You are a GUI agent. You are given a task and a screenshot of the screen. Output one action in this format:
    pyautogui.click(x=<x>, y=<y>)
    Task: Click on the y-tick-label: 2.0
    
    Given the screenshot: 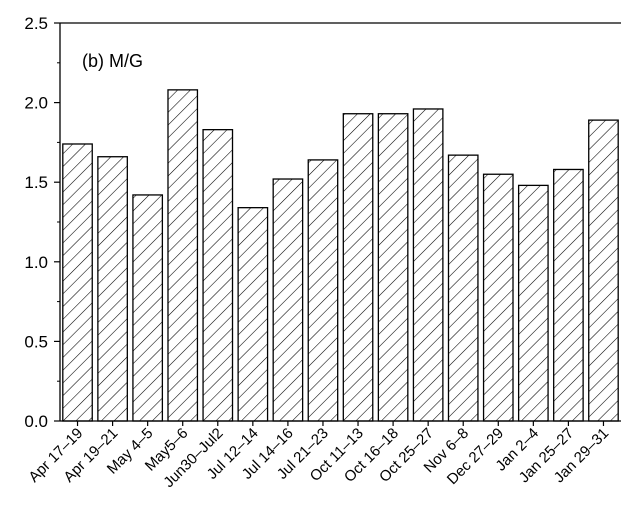 What is the action you would take?
    pyautogui.click(x=36, y=103)
    